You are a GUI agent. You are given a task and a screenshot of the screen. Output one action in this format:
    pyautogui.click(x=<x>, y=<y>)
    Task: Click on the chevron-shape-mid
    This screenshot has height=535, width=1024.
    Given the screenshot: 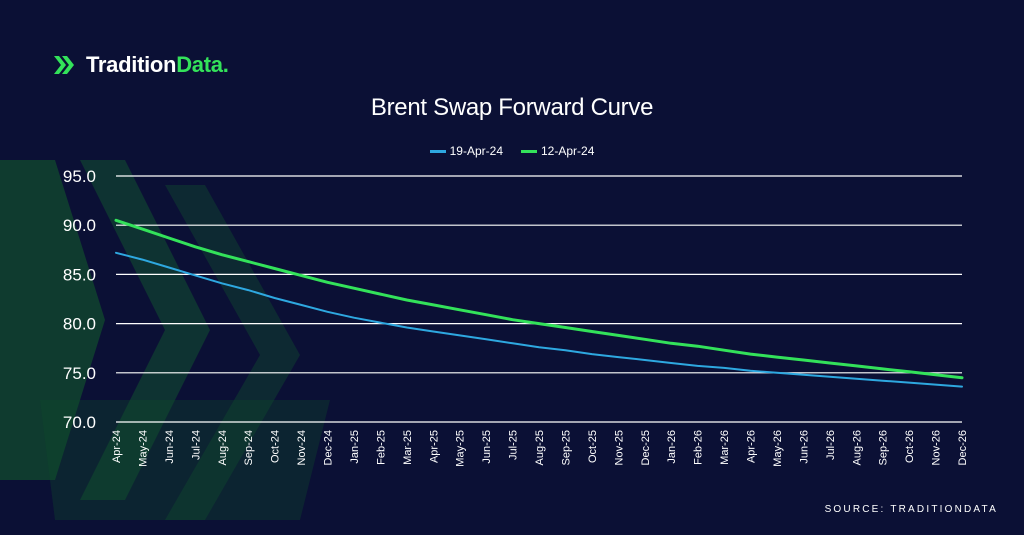 What is the action you would take?
    pyautogui.click(x=145, y=330)
    